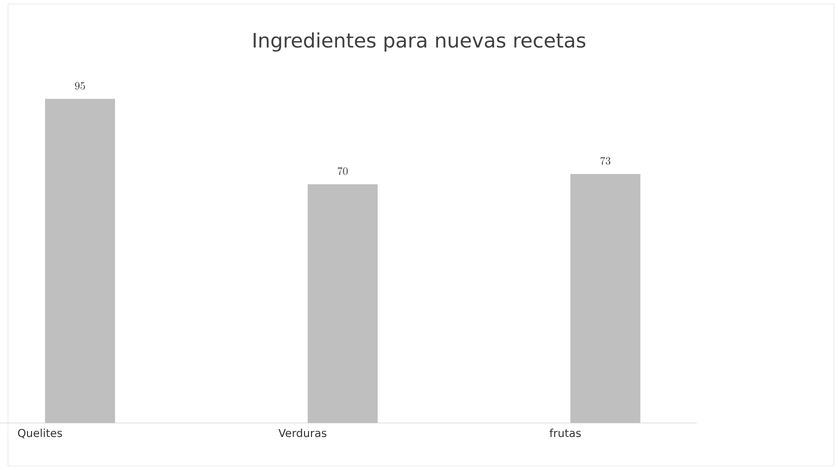 The width and height of the screenshot is (838, 470). What do you see at coordinates (343, 171) in the screenshot?
I see `data-label: 70` at bounding box center [343, 171].